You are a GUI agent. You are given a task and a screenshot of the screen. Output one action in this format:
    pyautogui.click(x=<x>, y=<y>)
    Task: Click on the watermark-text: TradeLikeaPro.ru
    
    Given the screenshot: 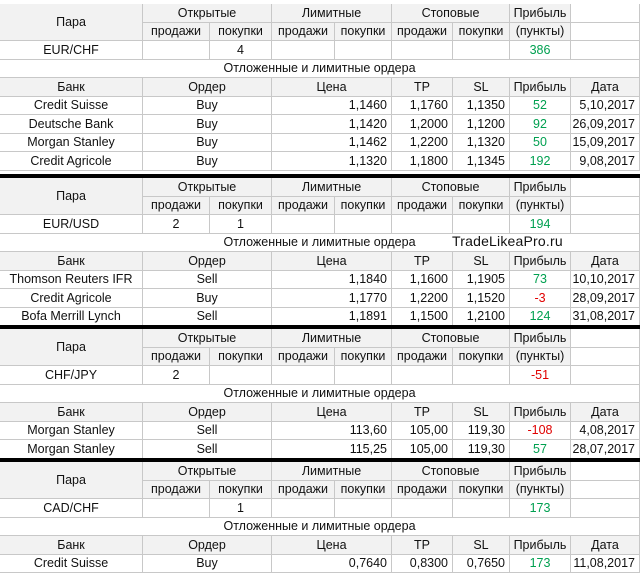 What is the action you would take?
    pyautogui.click(x=507, y=241)
    